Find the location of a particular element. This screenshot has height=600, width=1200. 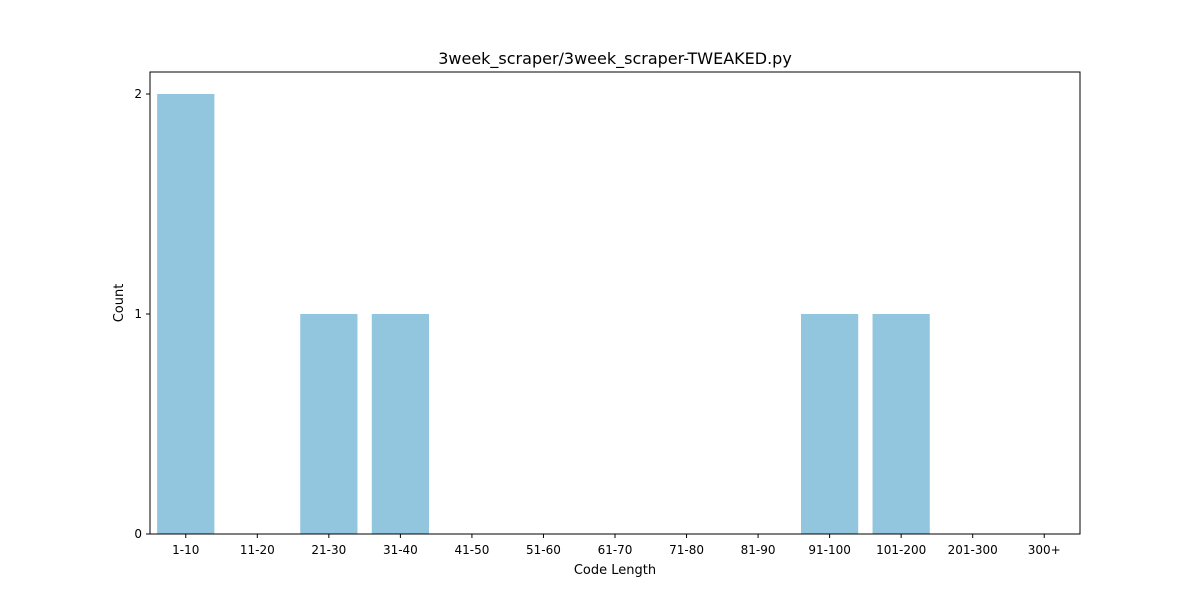

x-tick-label: 61-70 is located at coordinates (615, 550).